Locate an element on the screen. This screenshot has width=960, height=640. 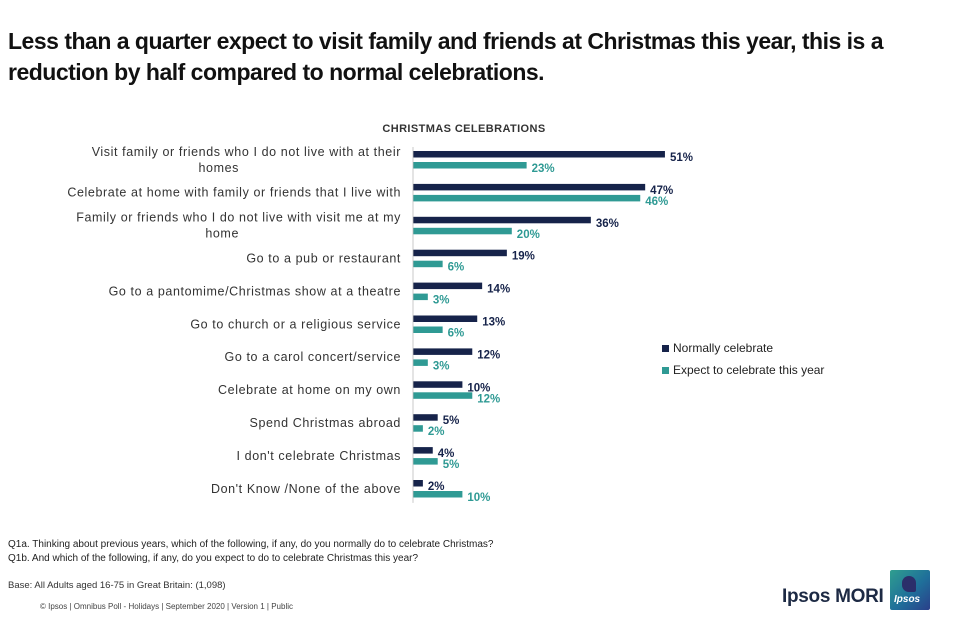
legend-swatch-normally is located at coordinates (665, 348).